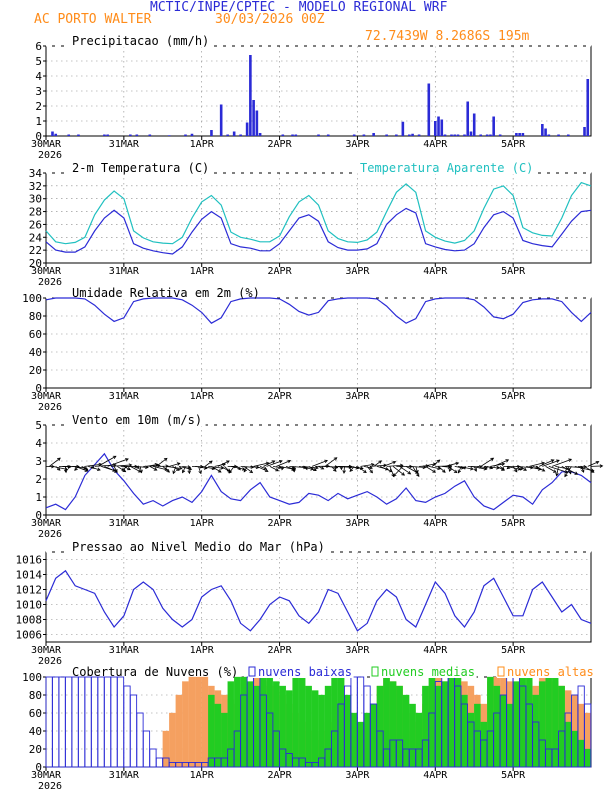 The width and height of the screenshot is (612, 792). I want to click on x-tick-label: 5APR, so click(513, 144).